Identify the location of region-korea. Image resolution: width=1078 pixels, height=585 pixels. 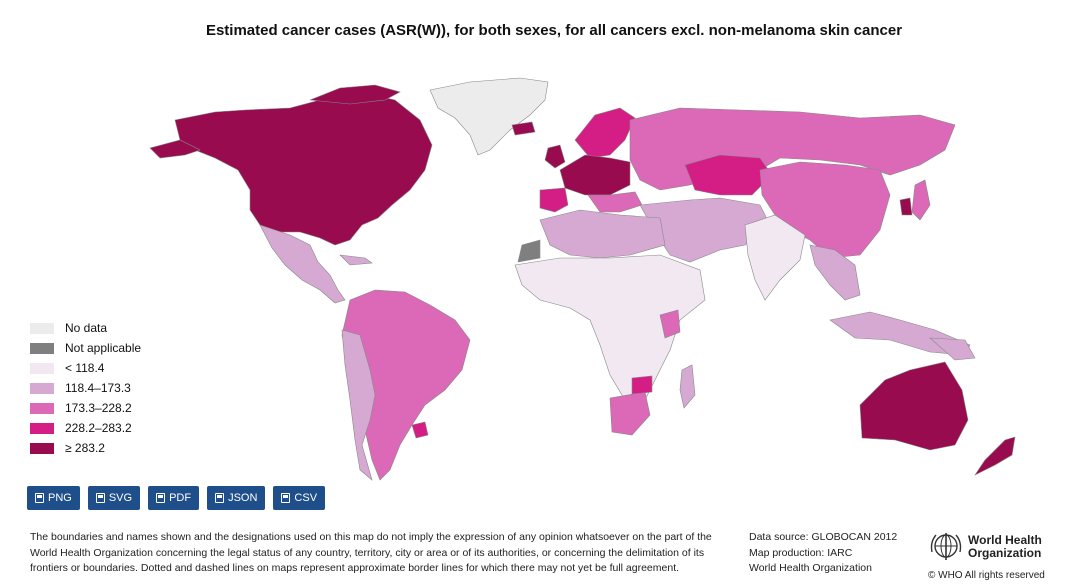
(906, 206).